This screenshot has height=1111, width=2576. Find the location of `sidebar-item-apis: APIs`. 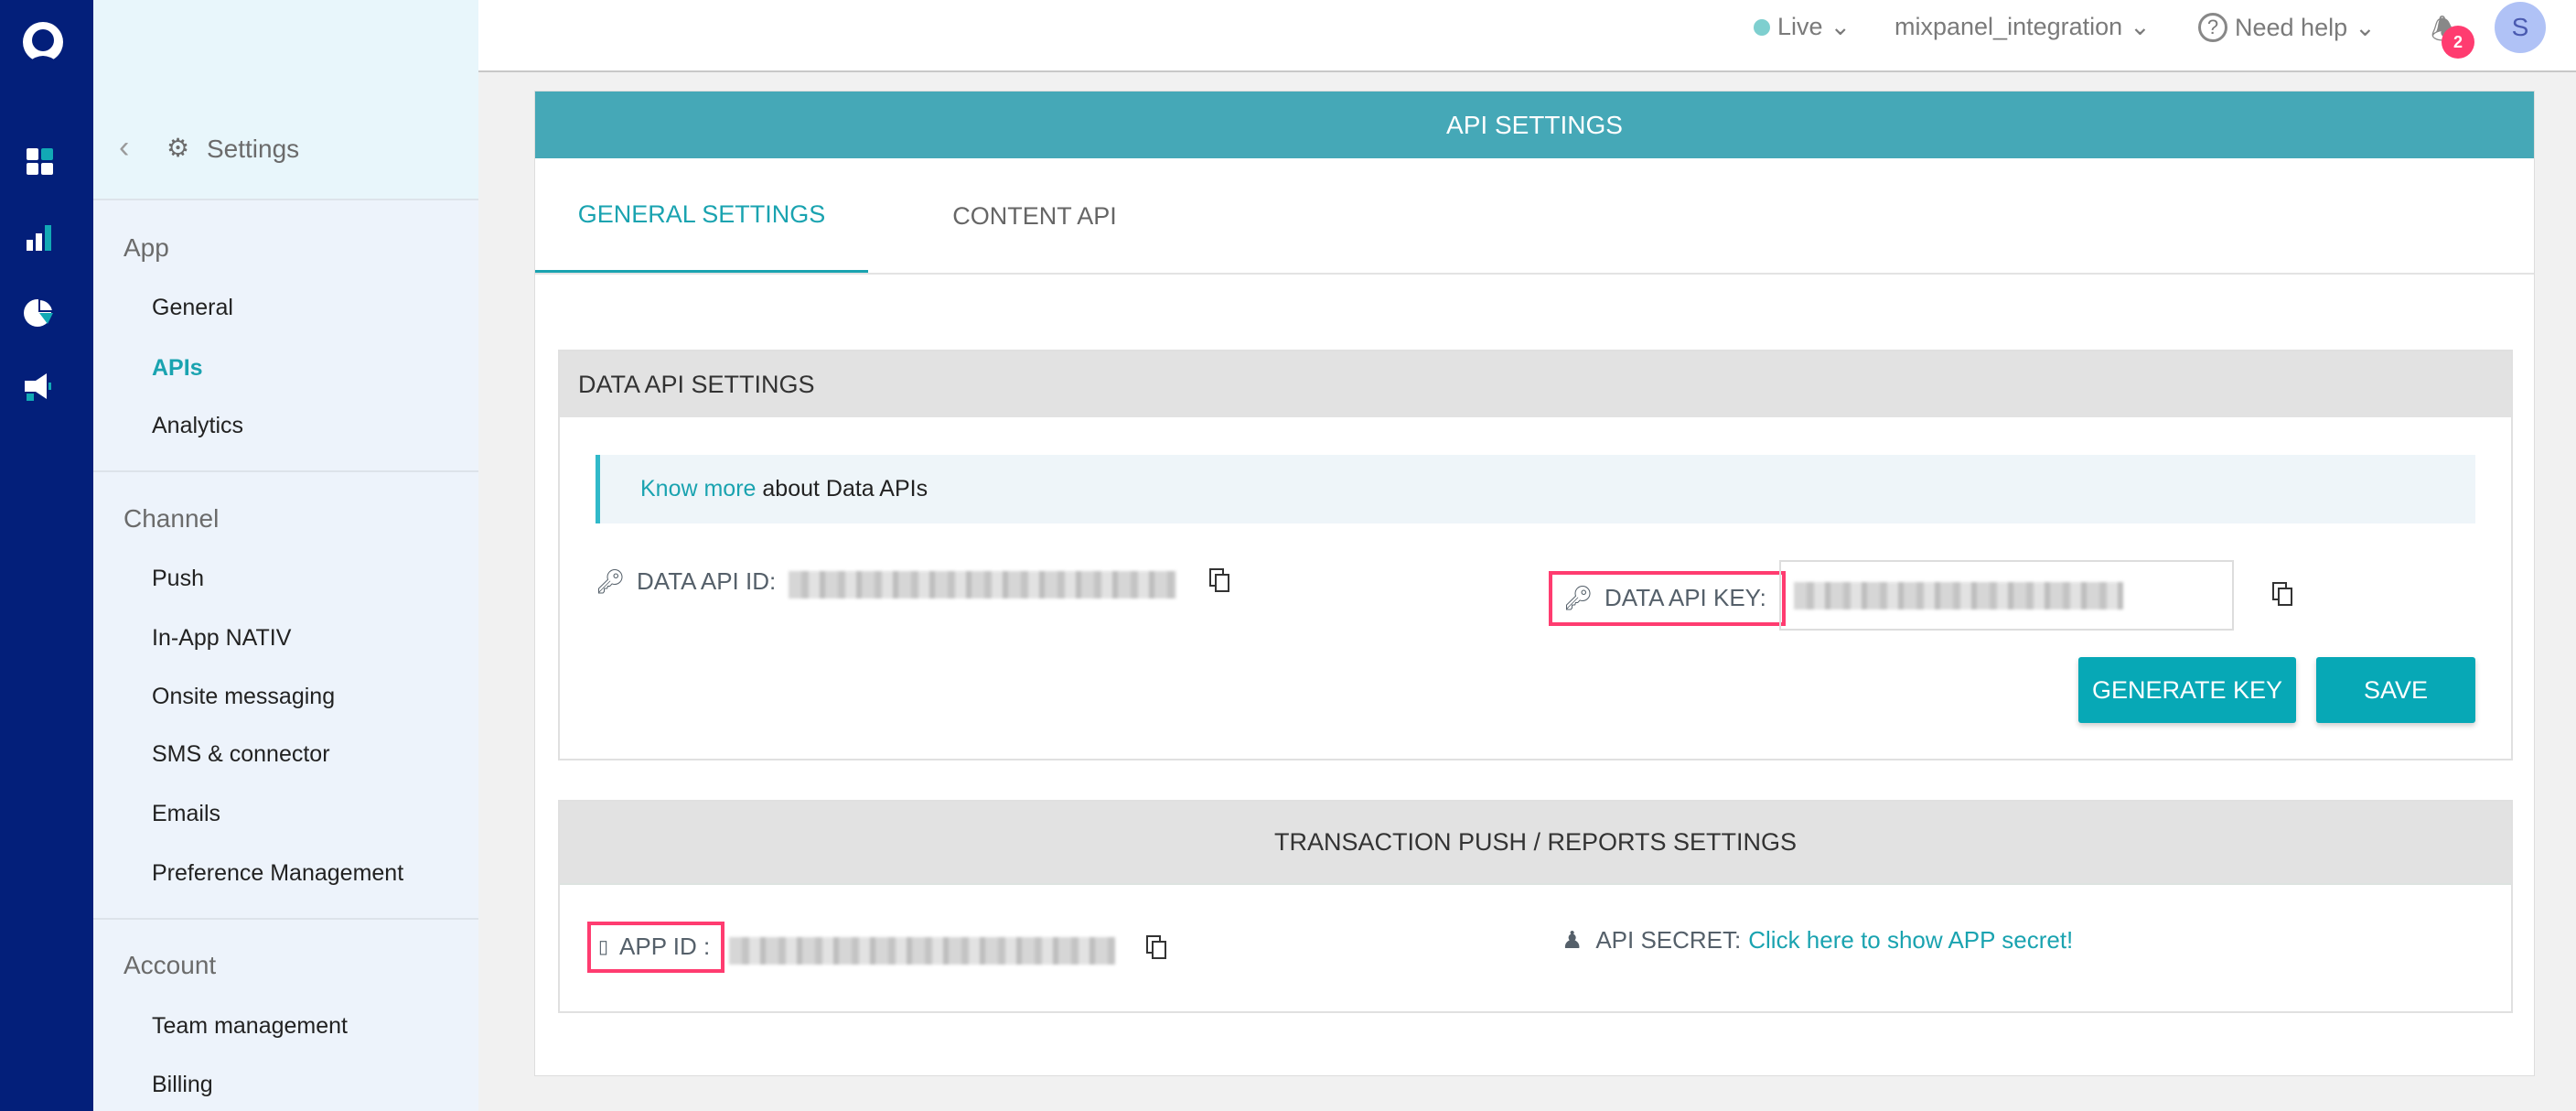

sidebar-item-apis: APIs is located at coordinates (177, 368).